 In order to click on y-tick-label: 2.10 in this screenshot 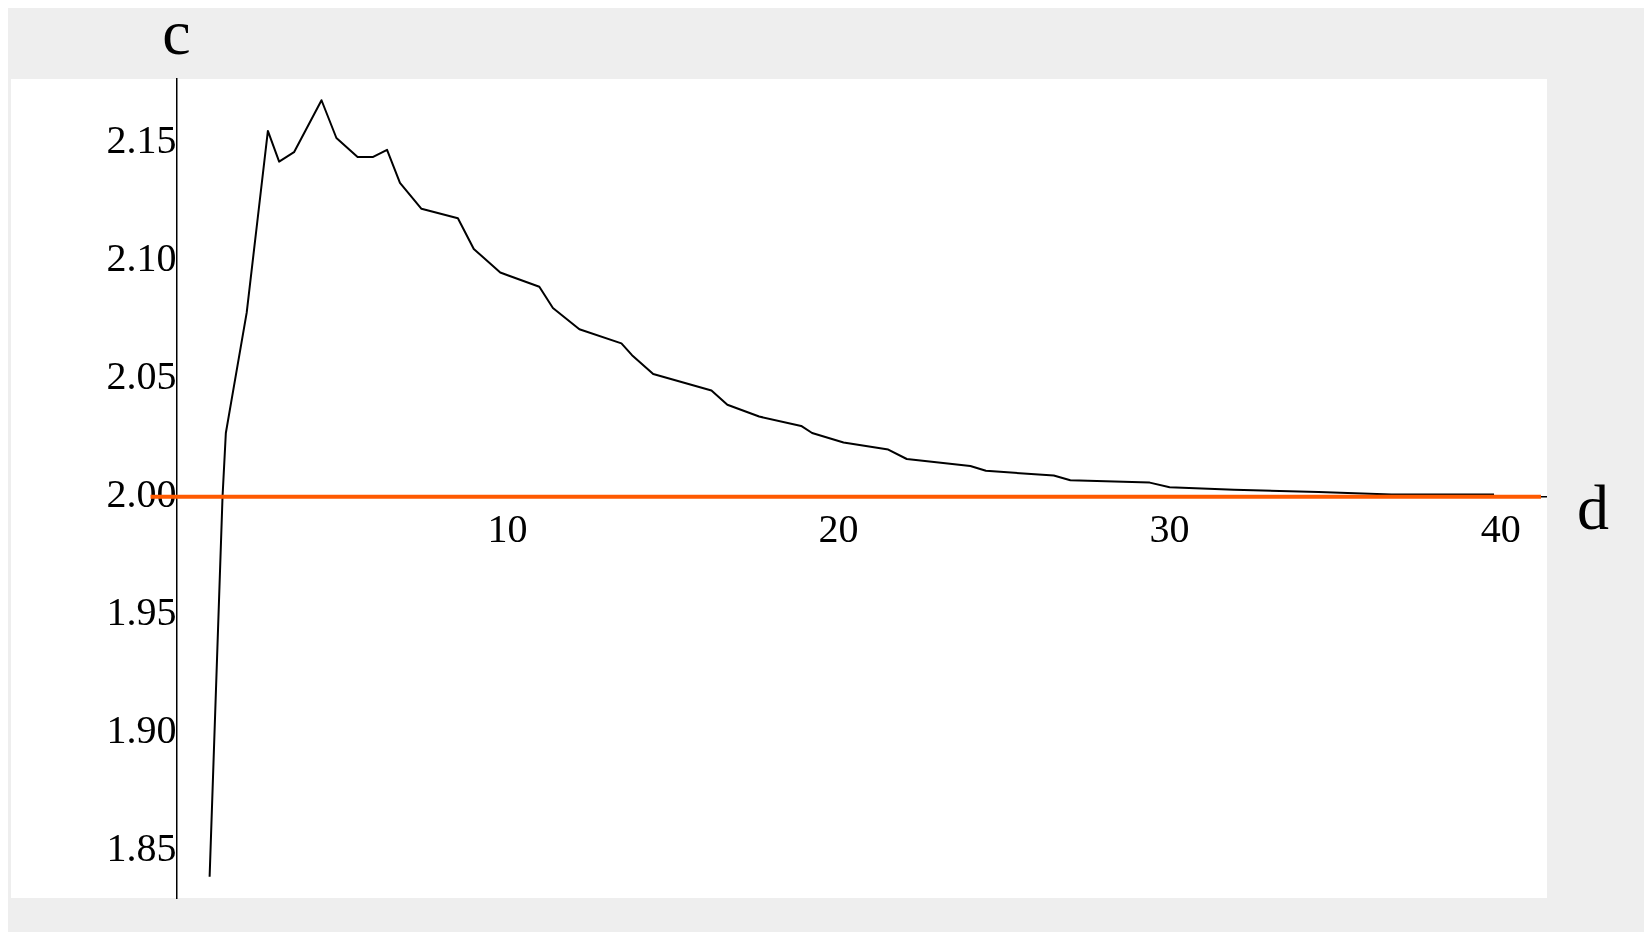, I will do `click(141, 258)`.